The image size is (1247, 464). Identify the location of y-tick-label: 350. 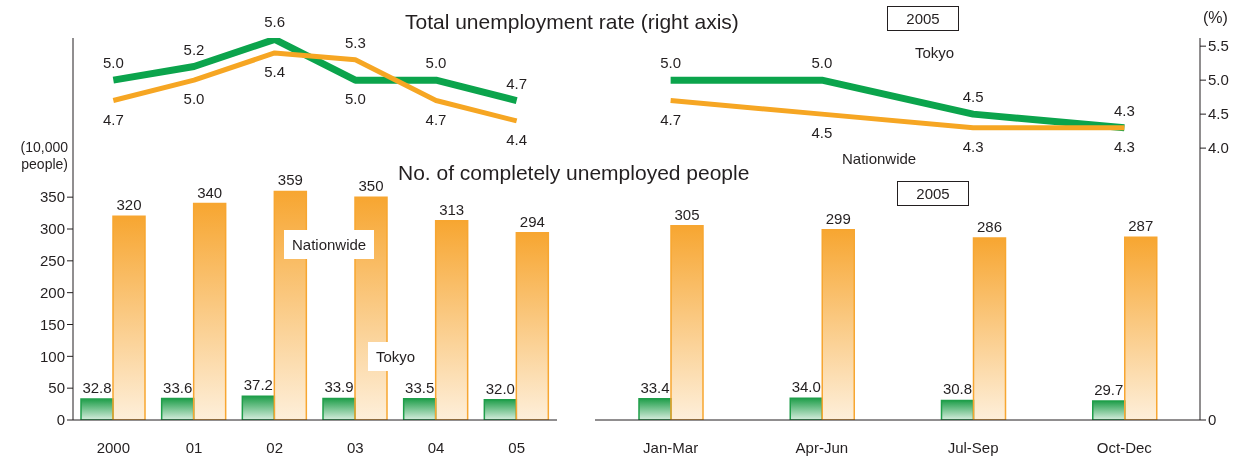
(52, 197).